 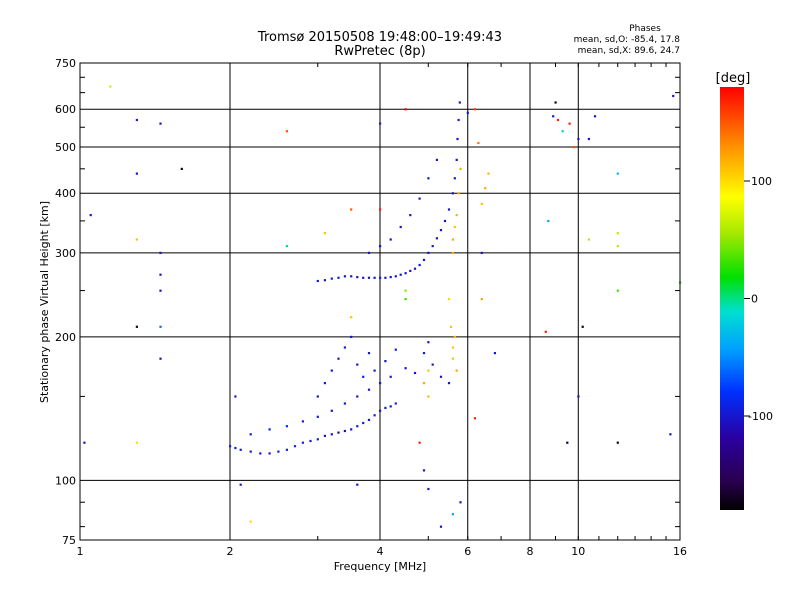 What do you see at coordinates (65, 337) in the screenshot?
I see `y-tick-label: 200` at bounding box center [65, 337].